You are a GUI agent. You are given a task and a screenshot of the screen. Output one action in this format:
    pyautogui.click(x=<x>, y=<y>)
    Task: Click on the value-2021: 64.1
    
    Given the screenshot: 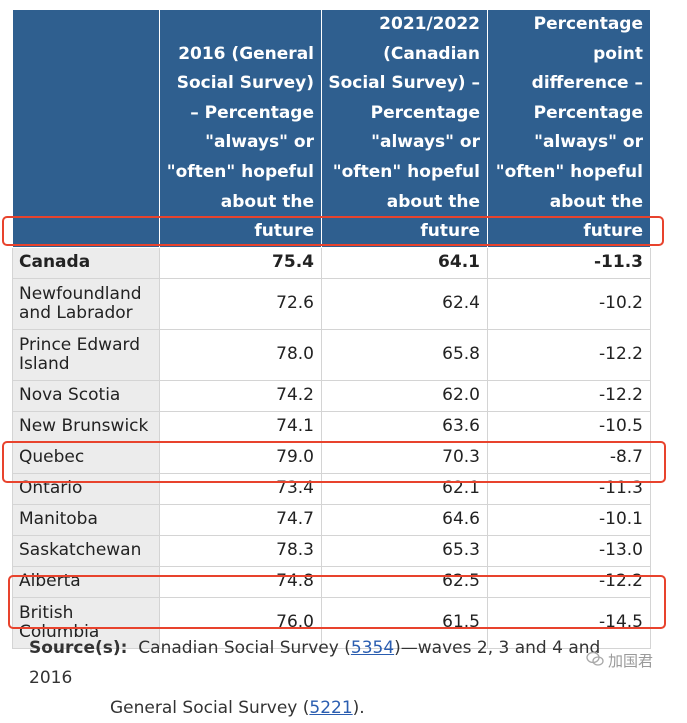 What is the action you would take?
    pyautogui.click(x=404, y=262)
    